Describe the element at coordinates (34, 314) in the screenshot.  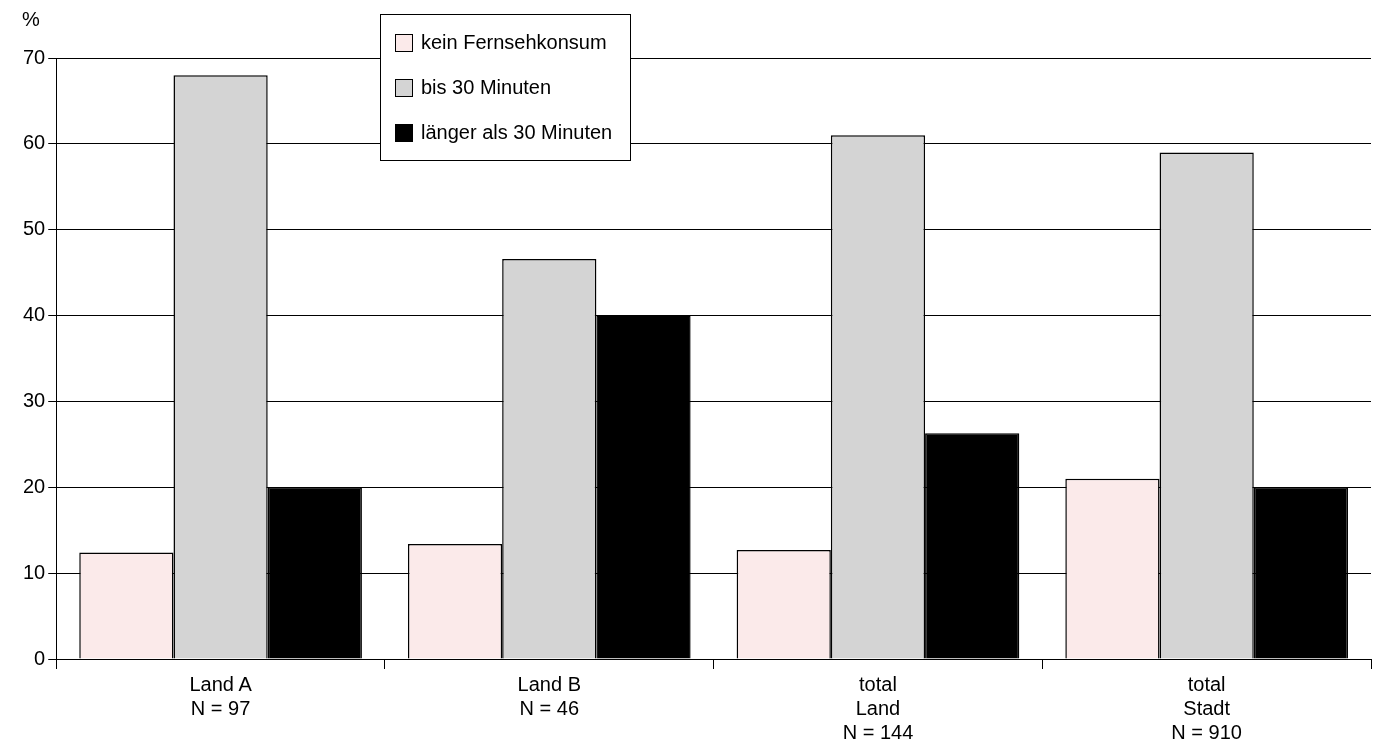
I see `y-tick-label: 40` at that location.